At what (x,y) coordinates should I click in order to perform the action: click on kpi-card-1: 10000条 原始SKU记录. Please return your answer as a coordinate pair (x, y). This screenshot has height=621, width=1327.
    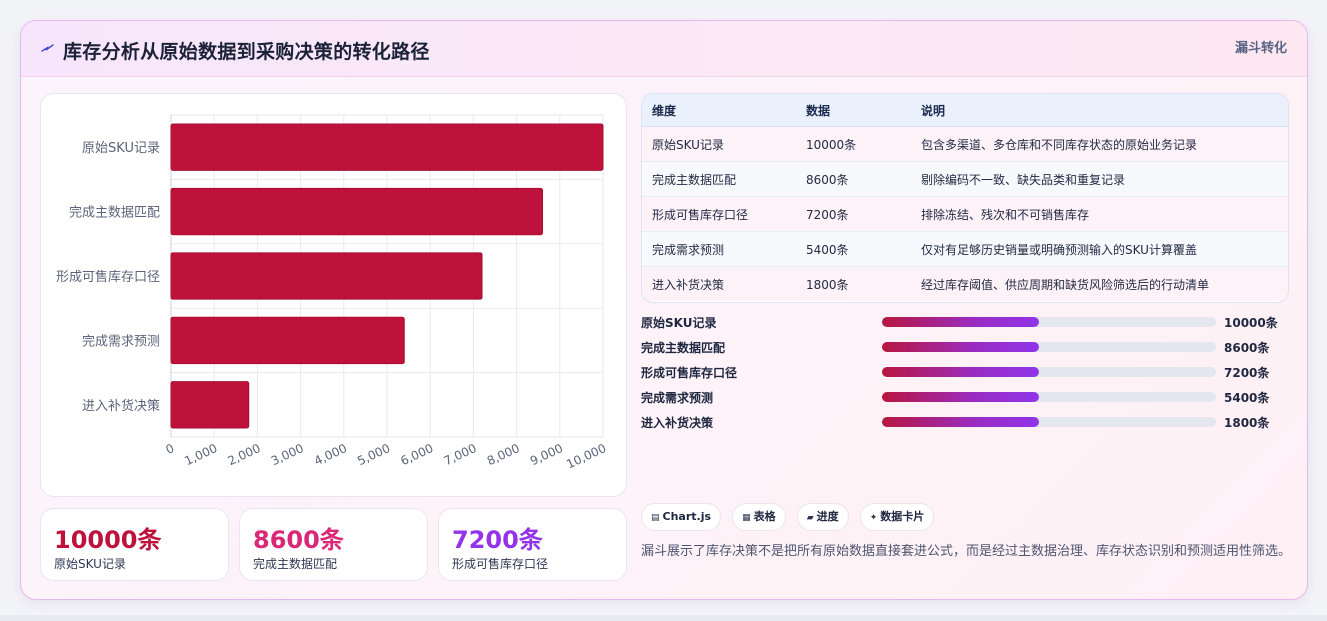
    Looking at the image, I should click on (134, 544).